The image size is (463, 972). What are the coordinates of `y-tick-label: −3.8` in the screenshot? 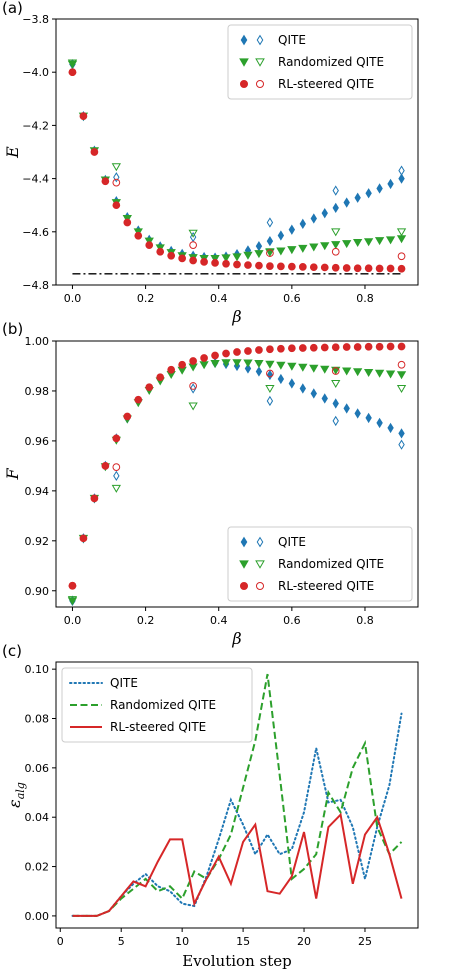 It's located at (35, 19).